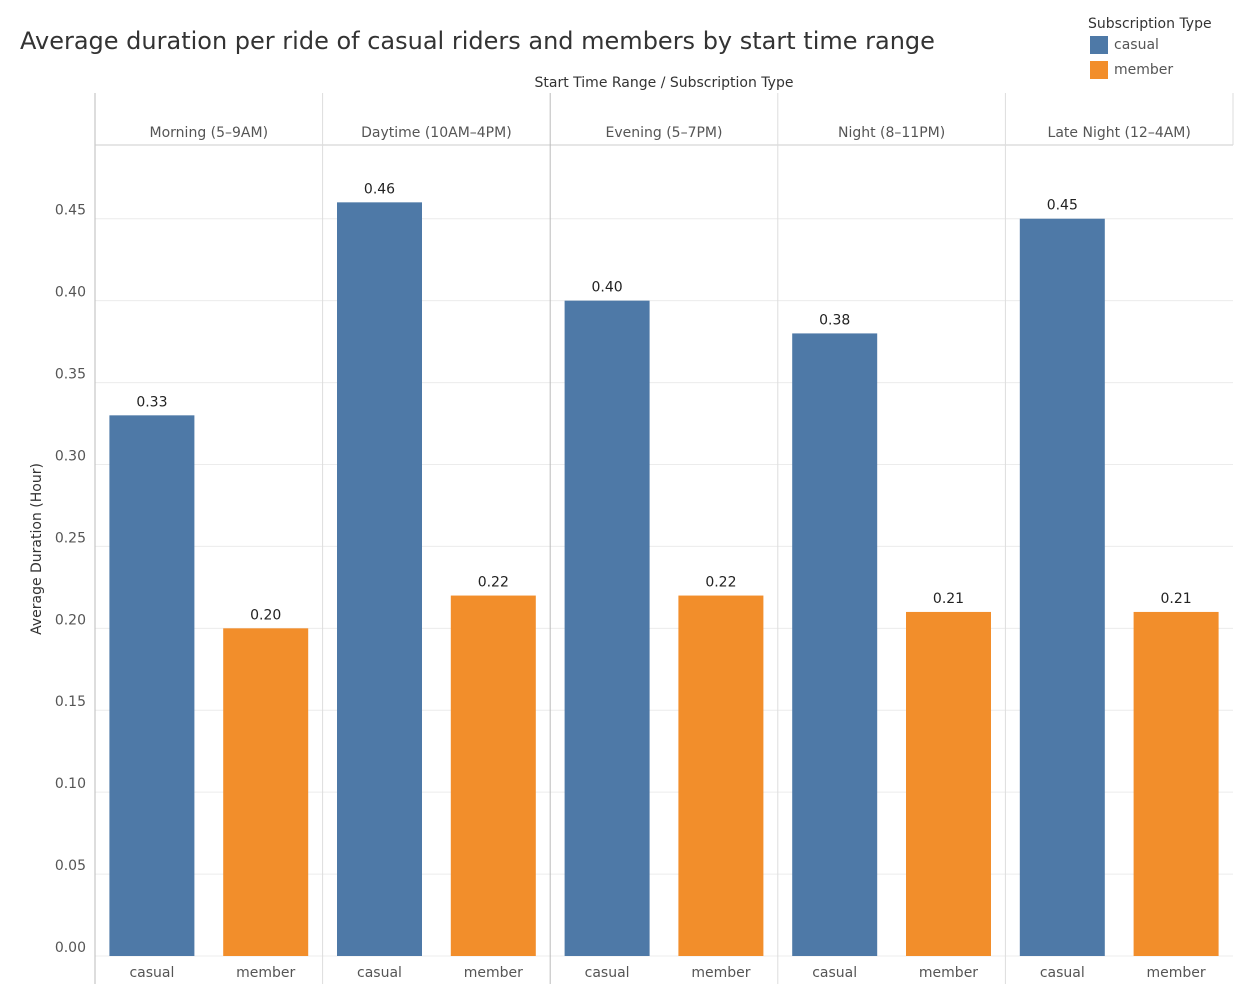  I want to click on category-header: Morning (5–9AM), so click(209, 133).